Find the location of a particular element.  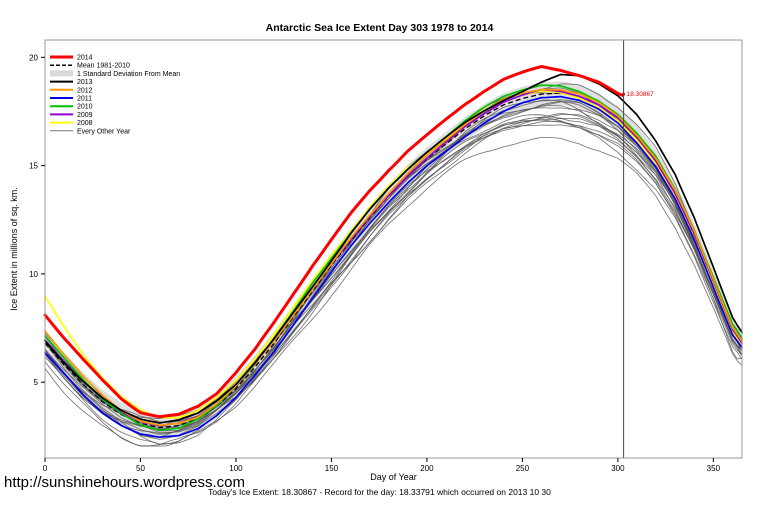

x-tick-label: 0 is located at coordinates (45, 468).